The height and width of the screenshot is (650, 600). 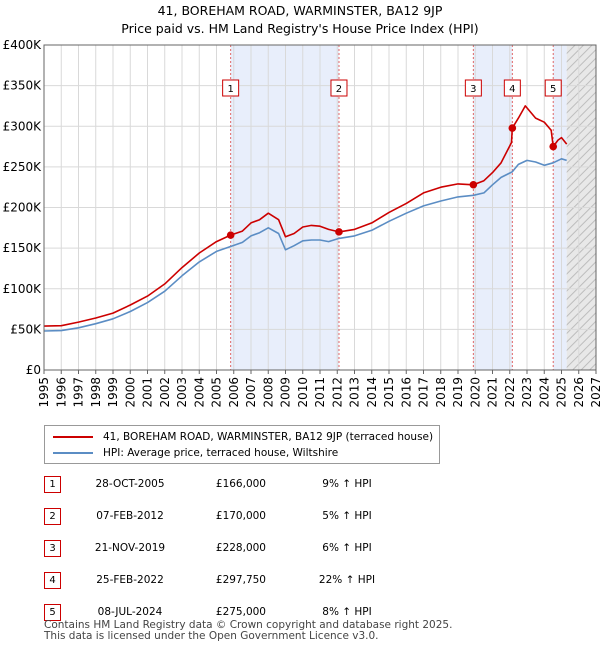 What do you see at coordinates (52, 580) in the screenshot?
I see `sale-number: 4` at bounding box center [52, 580].